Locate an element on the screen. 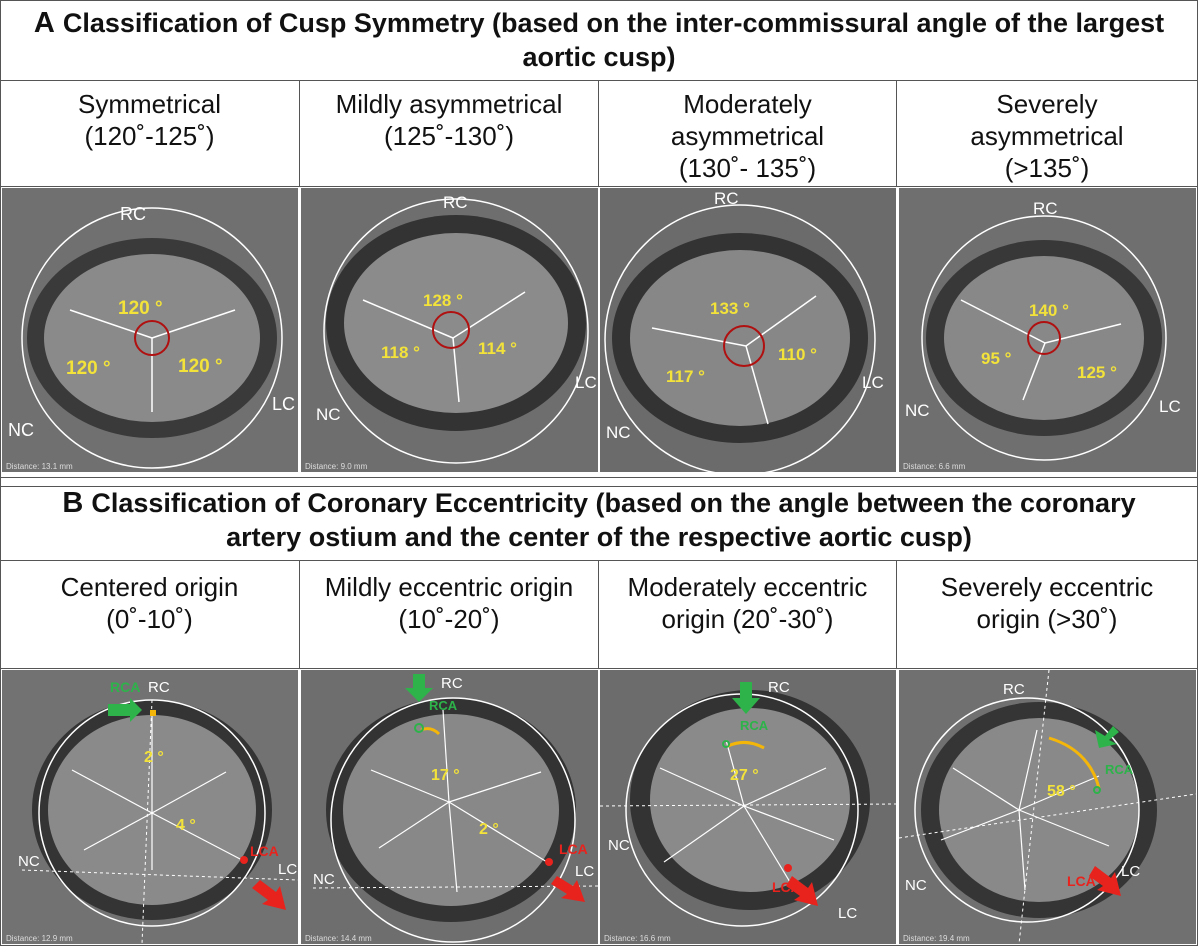 The image size is (1200, 946). ct-image-cusp-mildly-asymmetrical: 128 ° 118 ° 114 ° RC NC LC is located at coordinates (449, 330).